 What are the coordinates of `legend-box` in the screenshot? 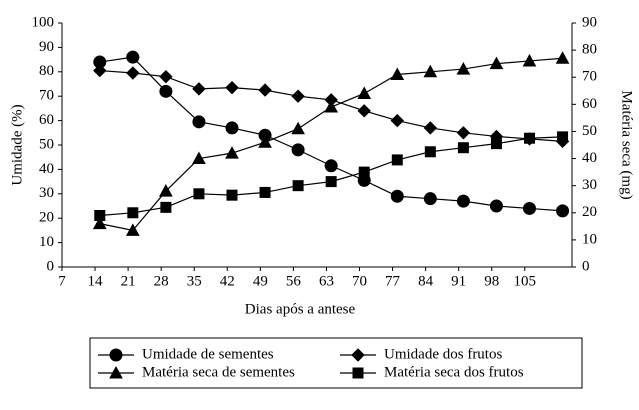 It's located at (336, 363).